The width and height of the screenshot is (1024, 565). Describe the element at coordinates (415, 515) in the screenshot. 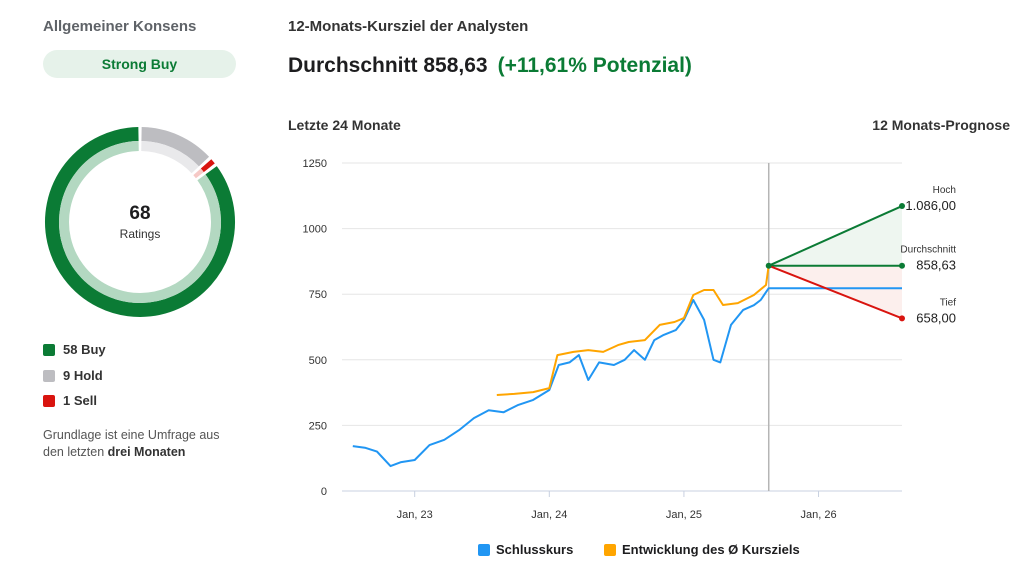

I see `x-tick-label: Jan, 23` at that location.